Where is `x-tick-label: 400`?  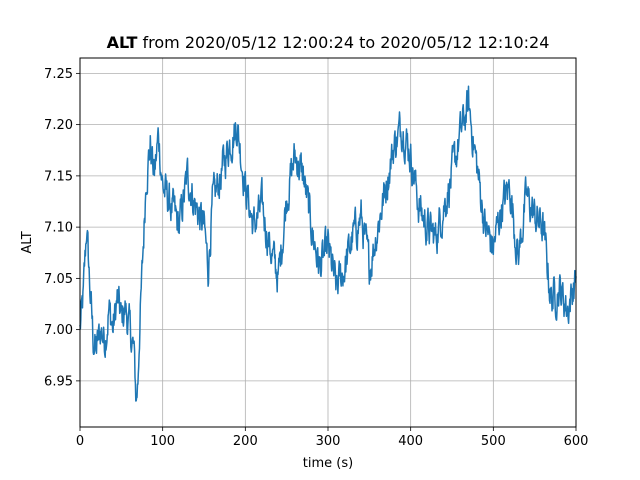
x-tick-label: 400 is located at coordinates (410, 441).